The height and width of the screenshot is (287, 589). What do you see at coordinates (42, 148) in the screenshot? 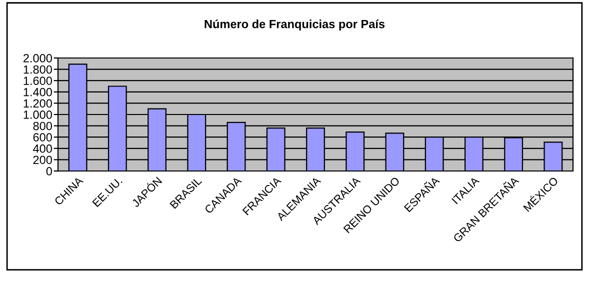
I see `y-tick-label: 400` at bounding box center [42, 148].